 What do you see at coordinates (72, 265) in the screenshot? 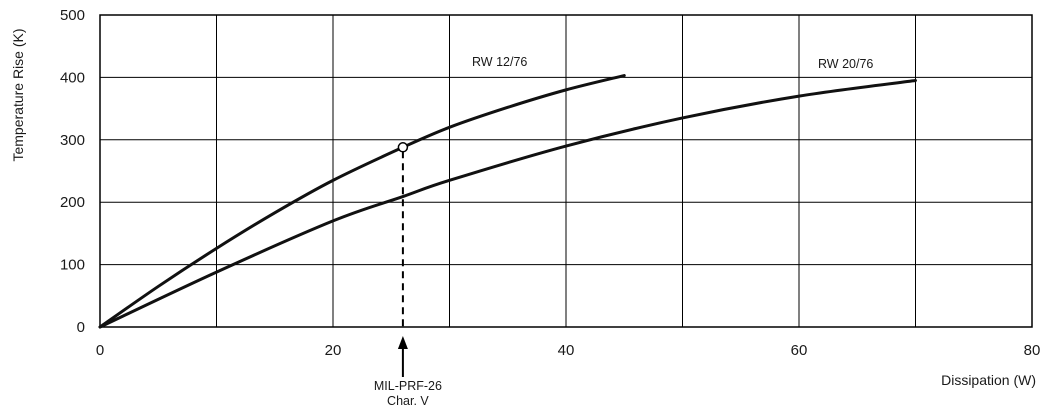
I see `y-tick-label: 100` at bounding box center [72, 265].